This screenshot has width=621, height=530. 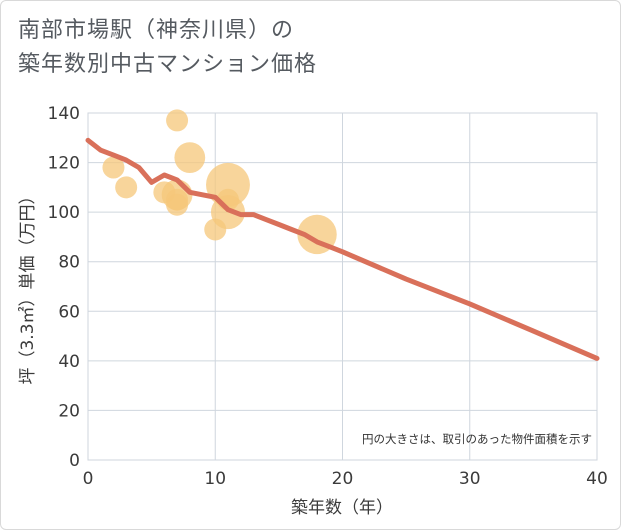 I want to click on x-tick-label: 0, so click(x=88, y=479).